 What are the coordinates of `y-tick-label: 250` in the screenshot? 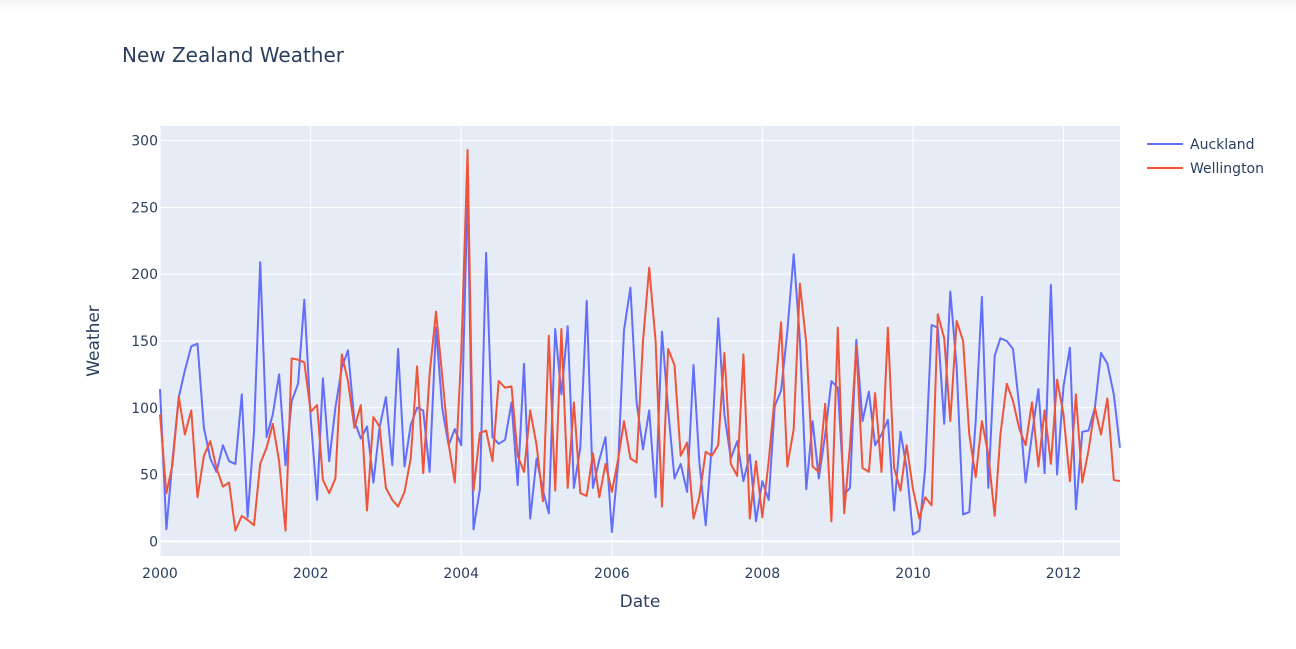 It's located at (144, 208).